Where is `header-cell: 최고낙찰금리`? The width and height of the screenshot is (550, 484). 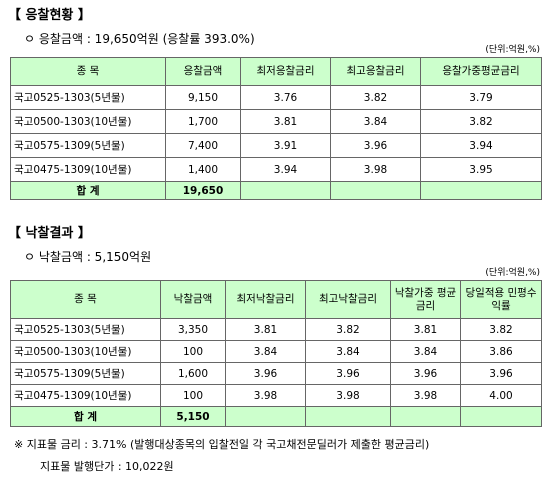 header-cell: 최고낙찰금리 is located at coordinates (348, 299).